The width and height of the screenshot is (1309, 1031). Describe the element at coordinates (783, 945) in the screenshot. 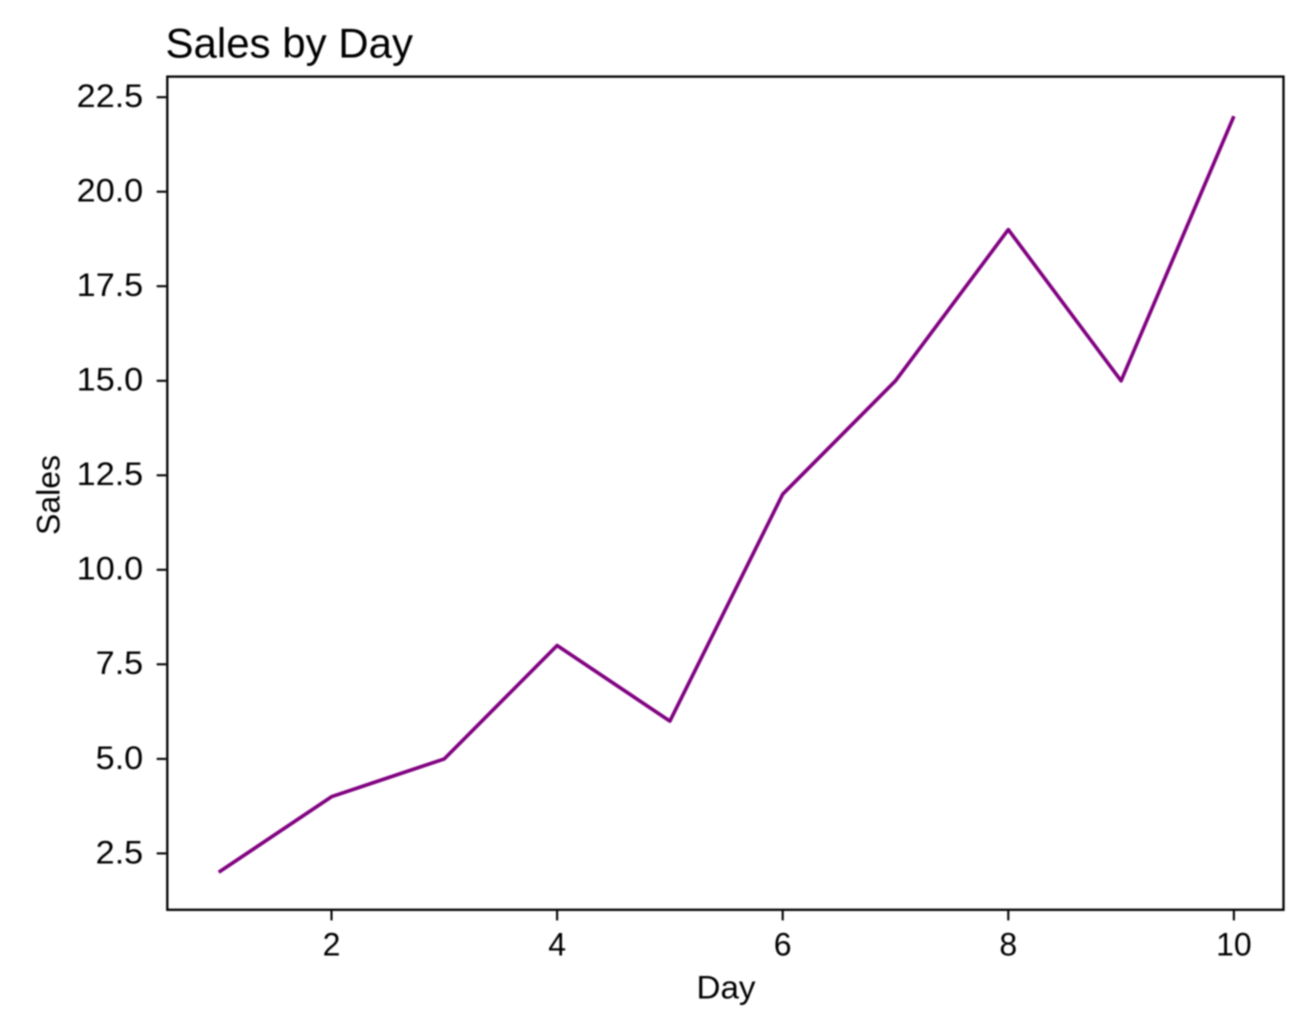

I see `svg-text: 6` at that location.